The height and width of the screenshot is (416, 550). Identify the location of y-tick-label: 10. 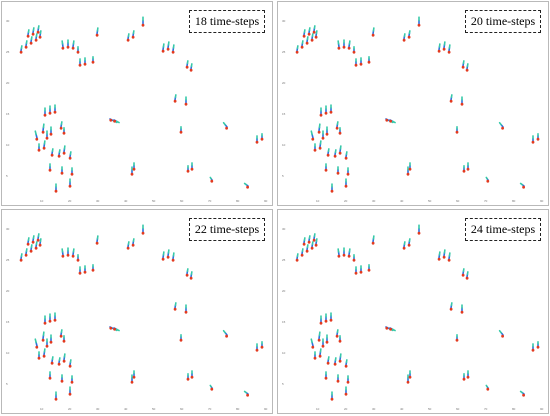
(284, 145).